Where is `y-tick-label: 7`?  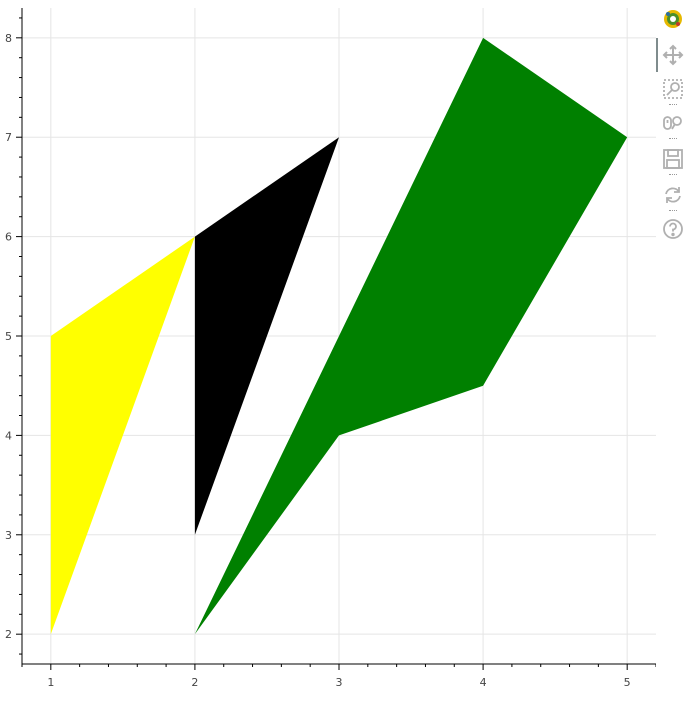
y-tick-label: 7 is located at coordinates (8, 137).